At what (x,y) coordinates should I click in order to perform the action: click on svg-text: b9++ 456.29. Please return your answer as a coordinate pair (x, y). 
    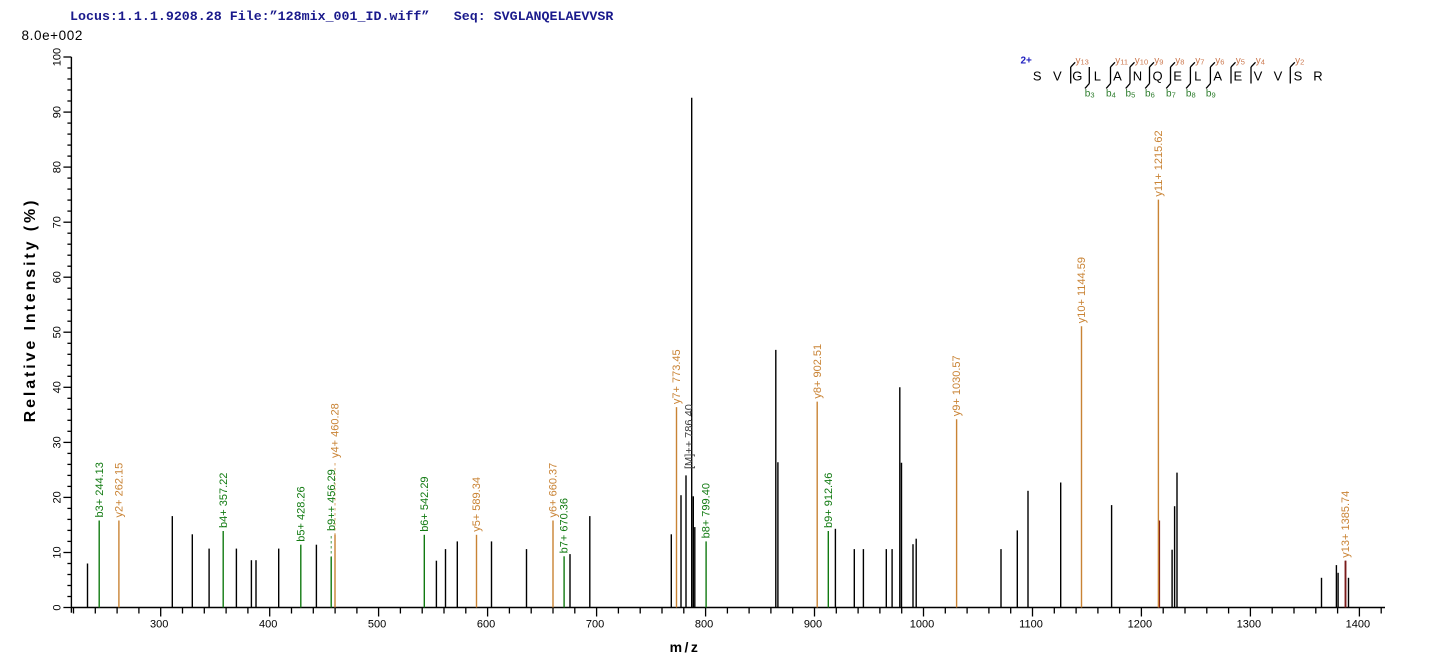
    Looking at the image, I should click on (332, 500).